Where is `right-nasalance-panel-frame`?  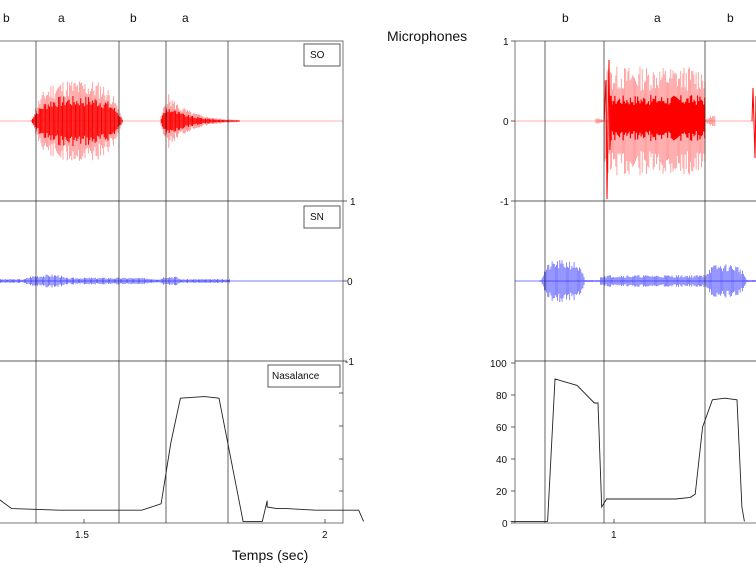 right-nasalance-panel-frame is located at coordinates (635, 442).